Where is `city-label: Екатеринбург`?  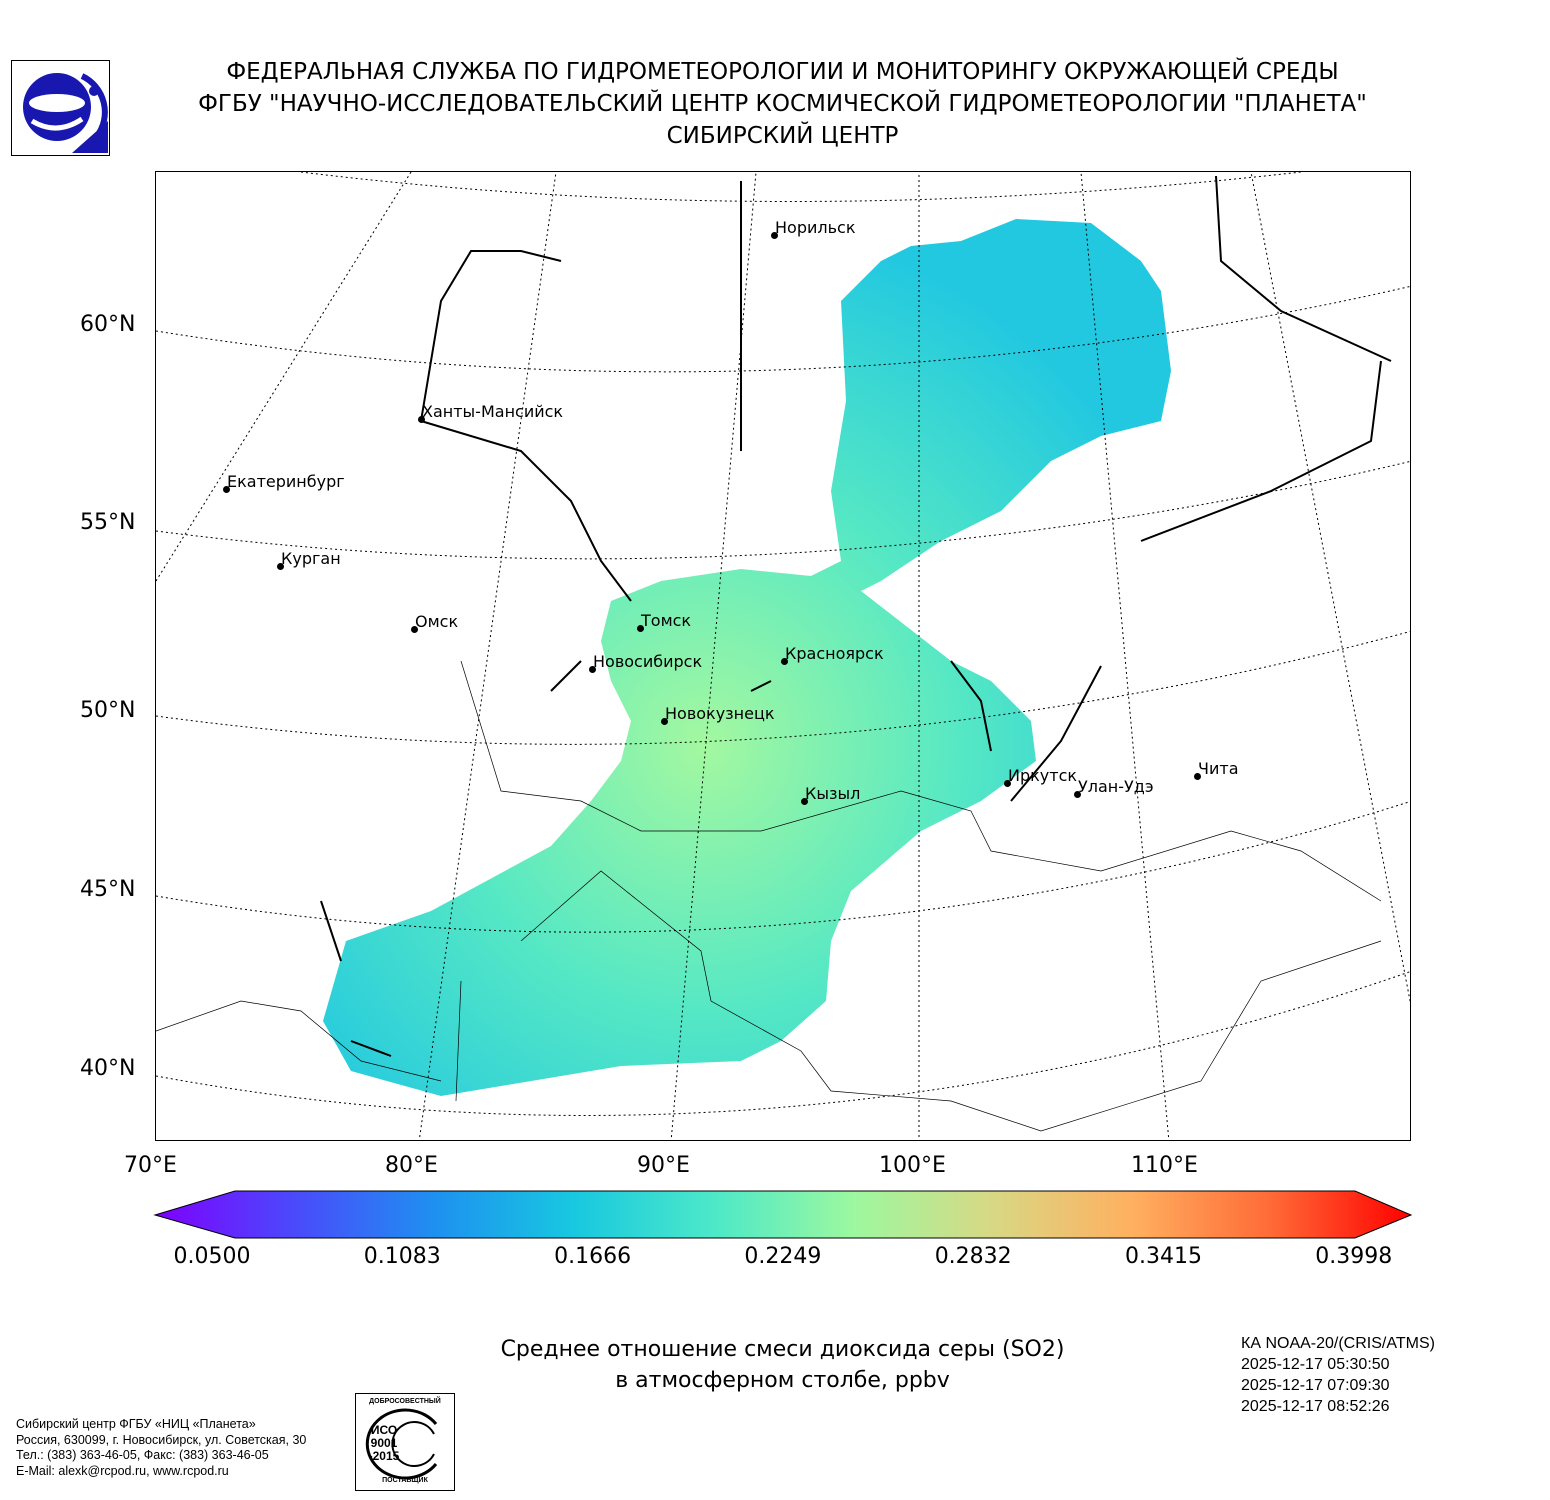
city-label: Екатеринбург is located at coordinates (286, 481).